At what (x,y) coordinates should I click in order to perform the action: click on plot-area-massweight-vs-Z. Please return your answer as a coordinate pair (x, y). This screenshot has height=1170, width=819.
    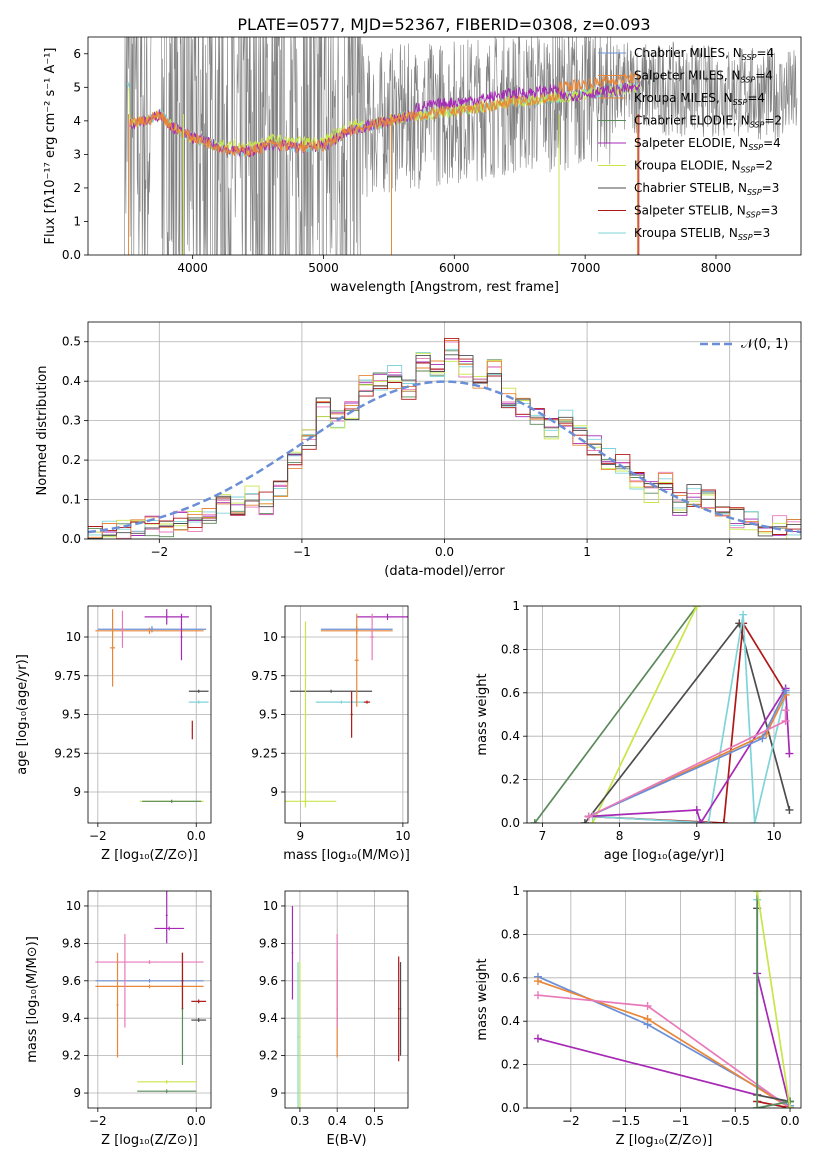
    Looking at the image, I should click on (664, 999).